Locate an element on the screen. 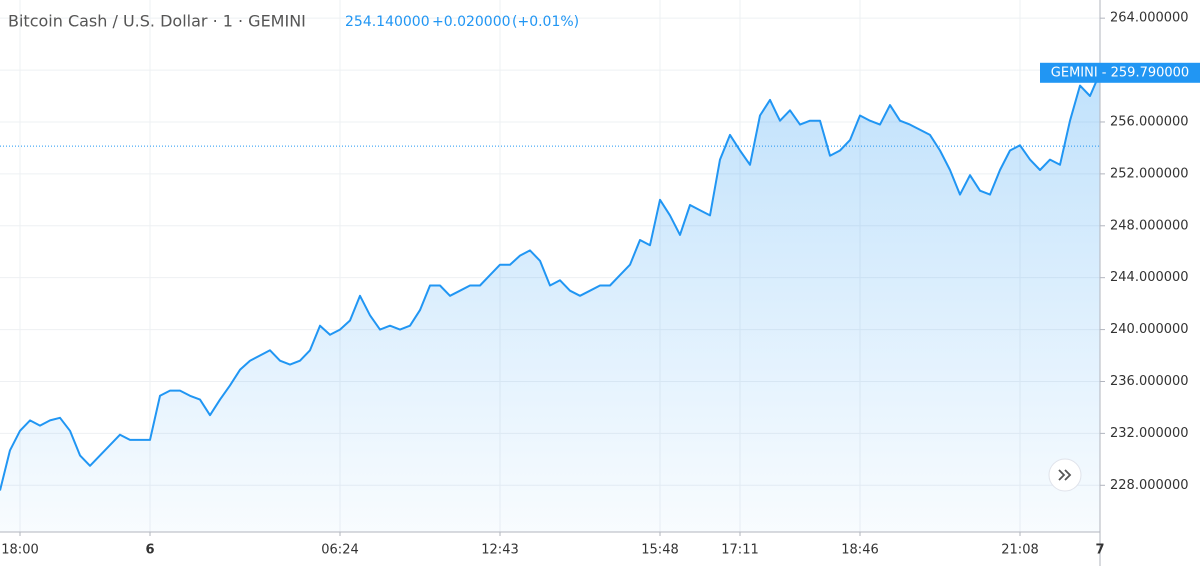  x-tick-label: 17:11 is located at coordinates (739, 550).